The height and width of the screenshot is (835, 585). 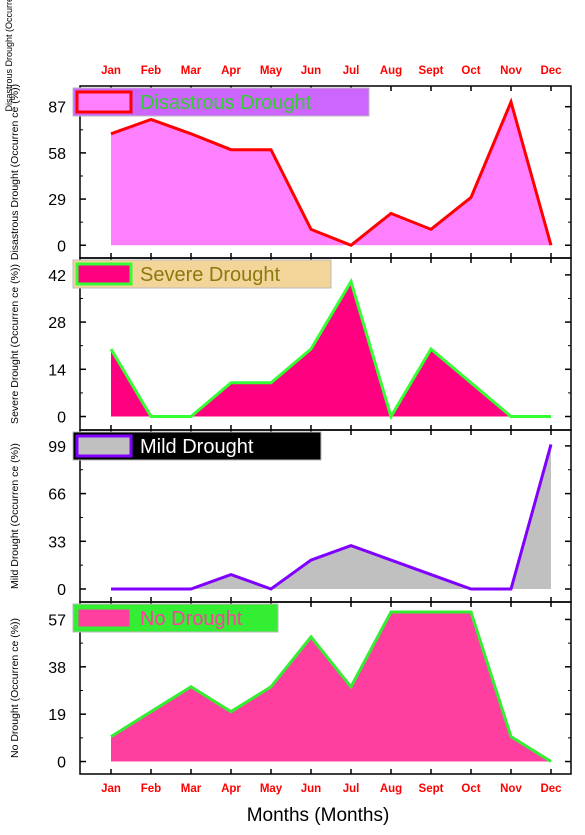 I want to click on severe-point-Mar, so click(x=191, y=416).